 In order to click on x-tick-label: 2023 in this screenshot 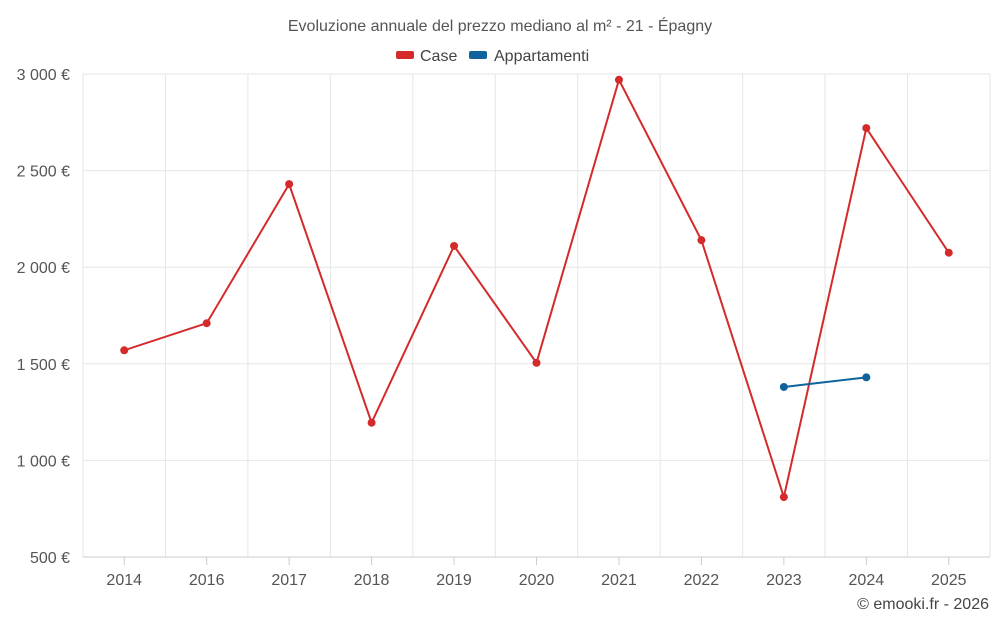, I will do `click(784, 580)`.